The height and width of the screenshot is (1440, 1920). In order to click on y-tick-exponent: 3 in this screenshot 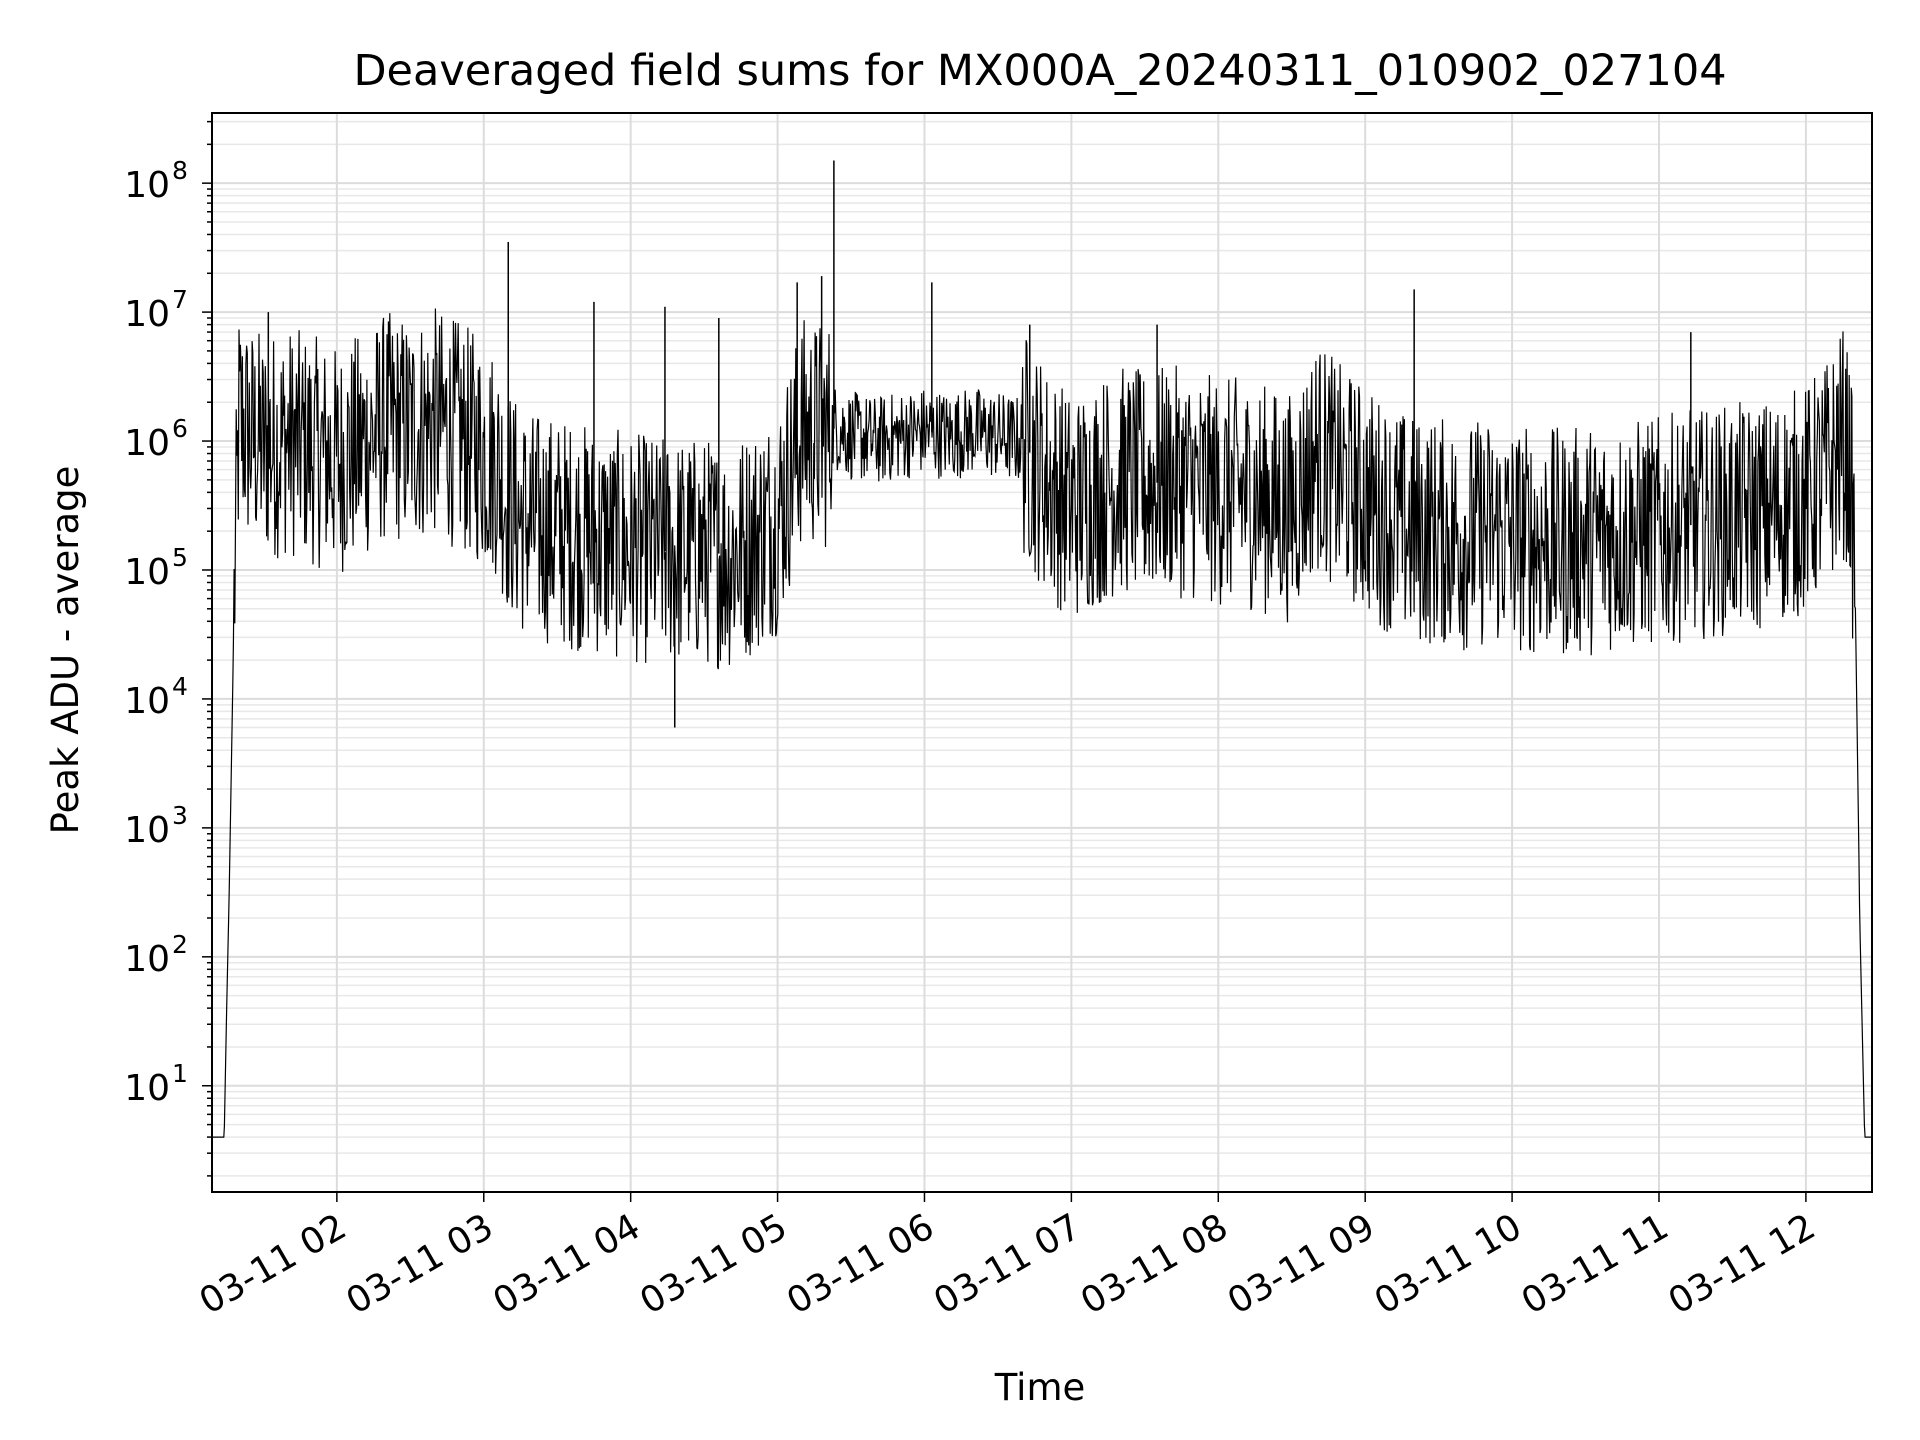, I will do `click(180, 815)`.